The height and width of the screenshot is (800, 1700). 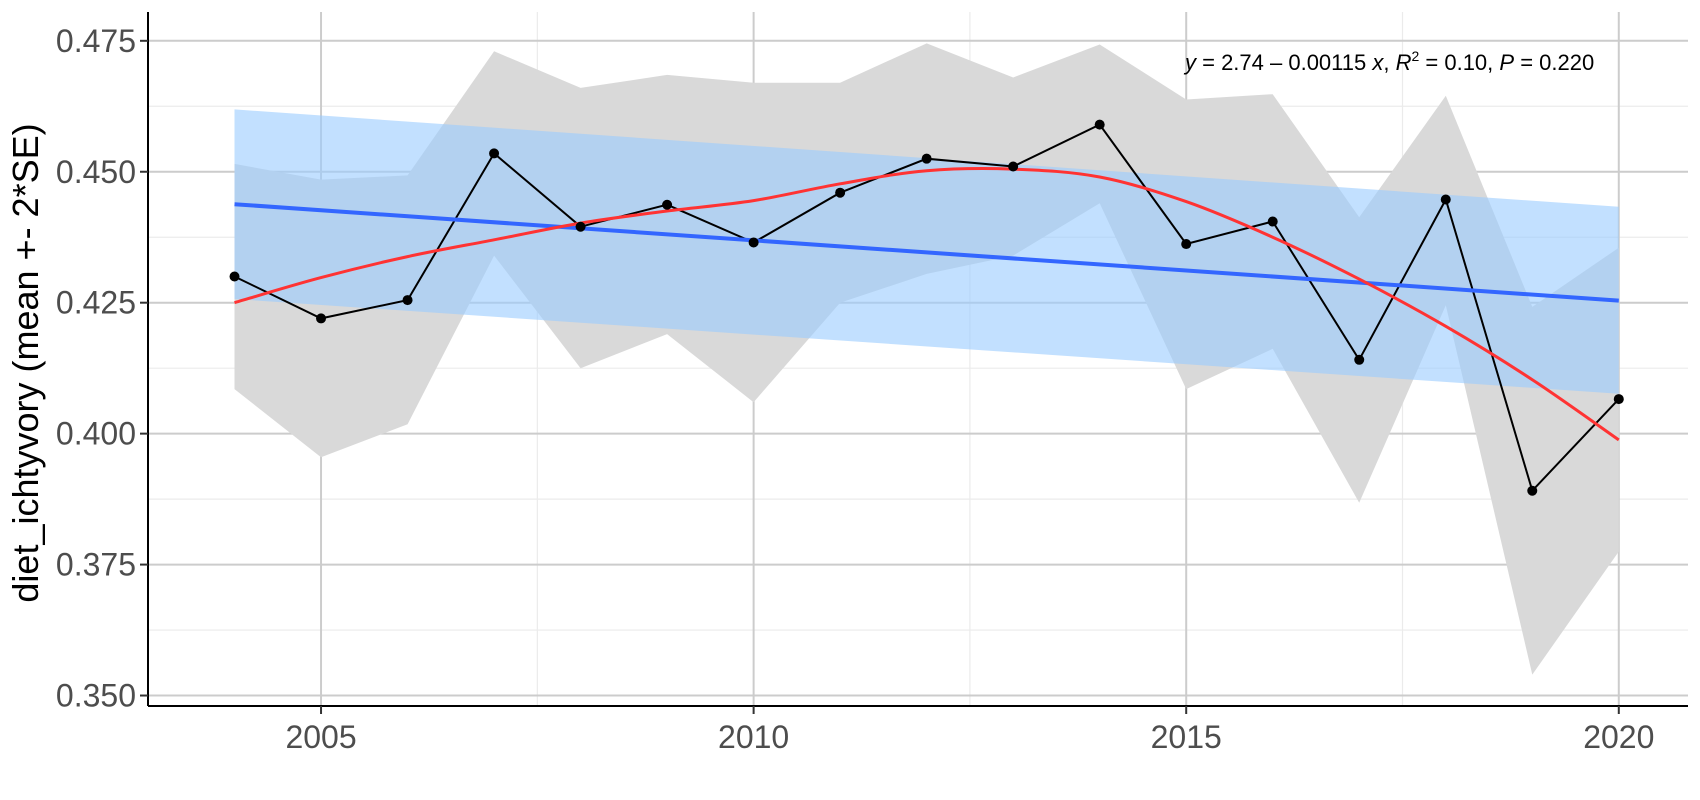 What do you see at coordinates (753, 737) in the screenshot?
I see `x-tick-label: 2010` at bounding box center [753, 737].